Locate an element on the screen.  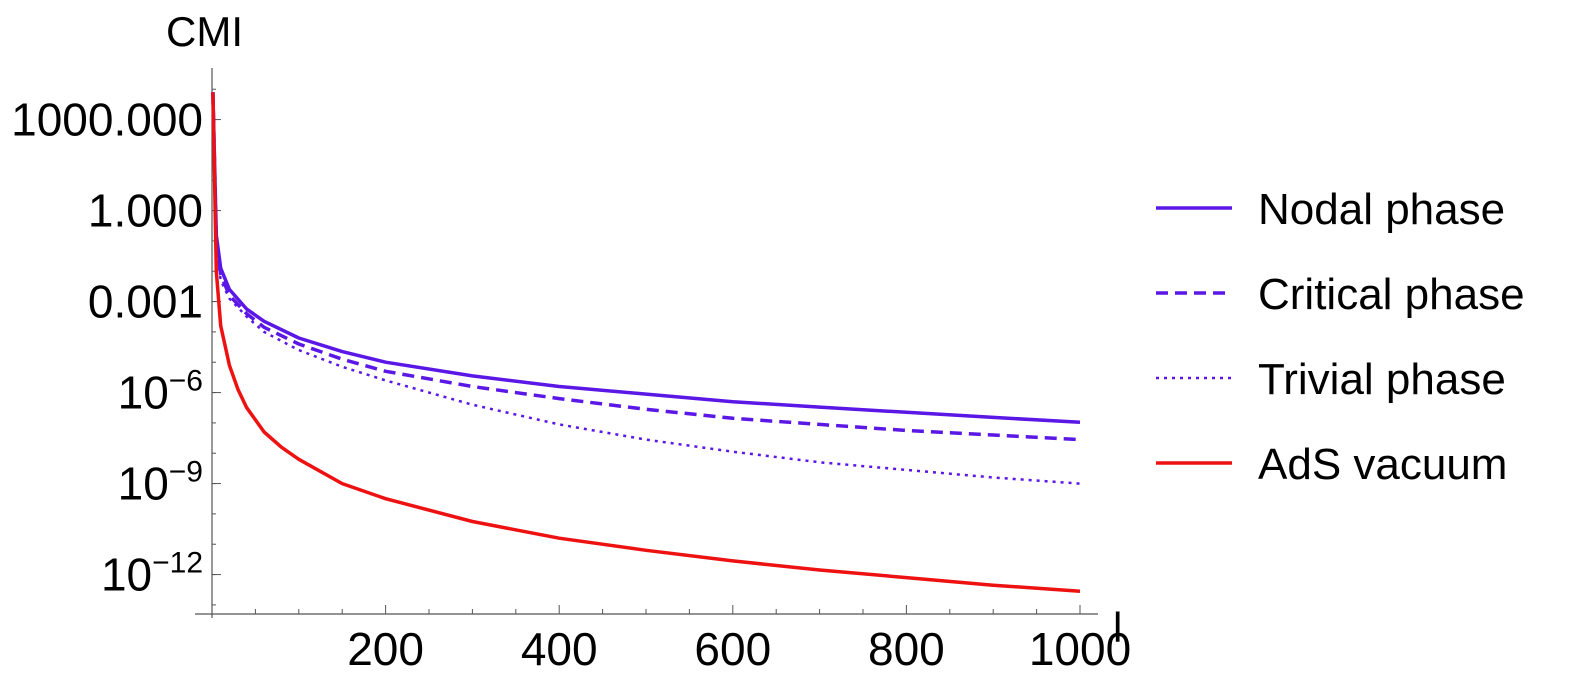
y-axis-title: CMI is located at coordinates (204, 31).